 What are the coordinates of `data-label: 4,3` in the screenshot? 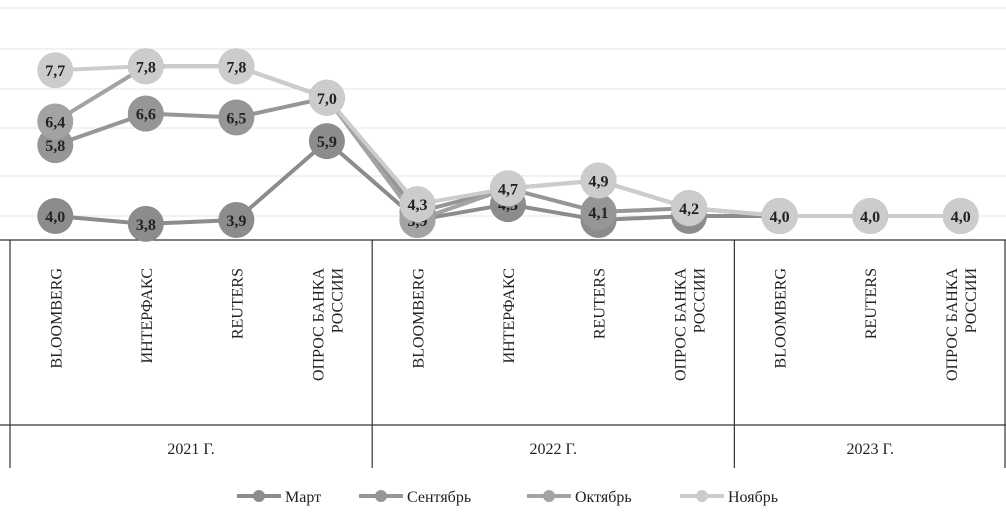 It's located at (417, 205).